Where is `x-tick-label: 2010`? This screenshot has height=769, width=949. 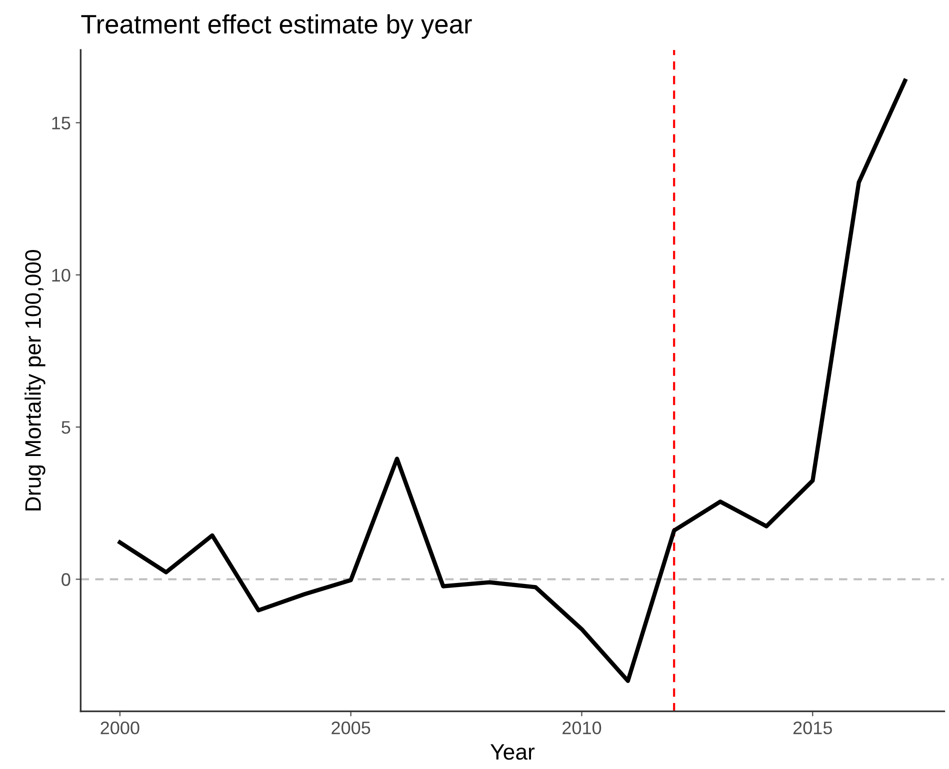
x-tick-label: 2010 is located at coordinates (582, 728).